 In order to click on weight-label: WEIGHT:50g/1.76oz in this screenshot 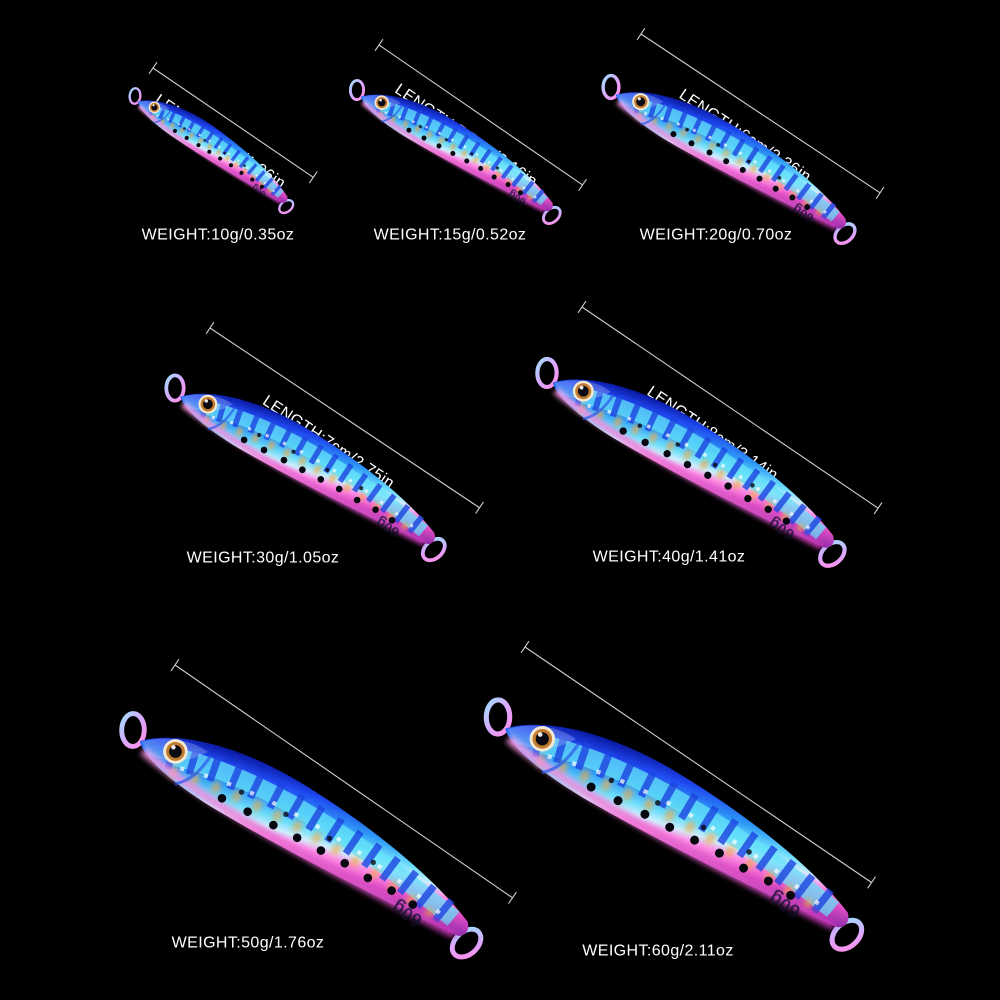, I will do `click(248, 943)`.